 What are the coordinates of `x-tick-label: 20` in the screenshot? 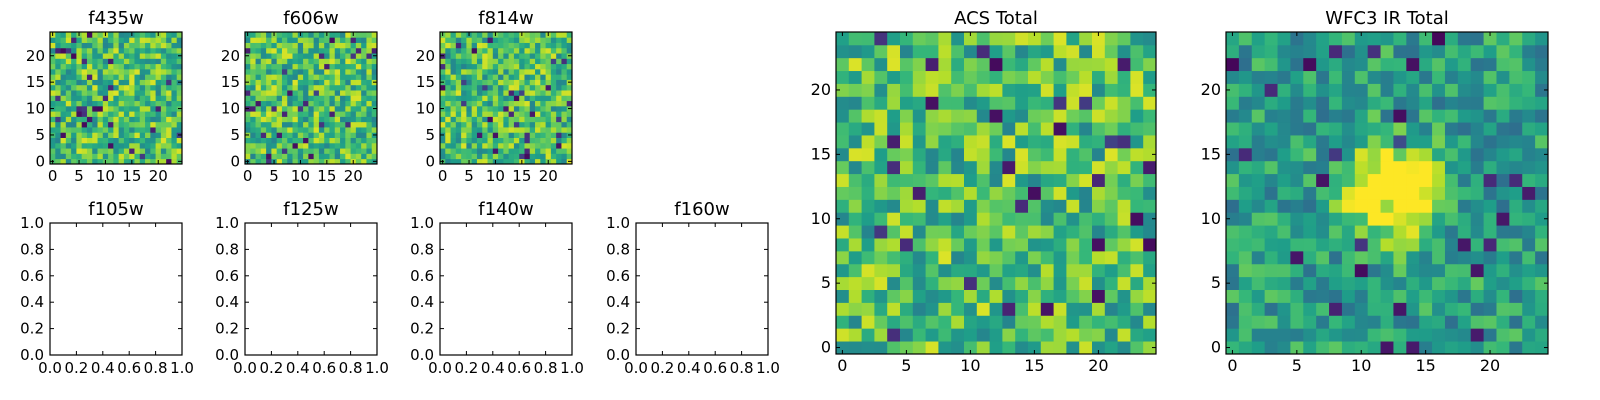 It's located at (548, 176).